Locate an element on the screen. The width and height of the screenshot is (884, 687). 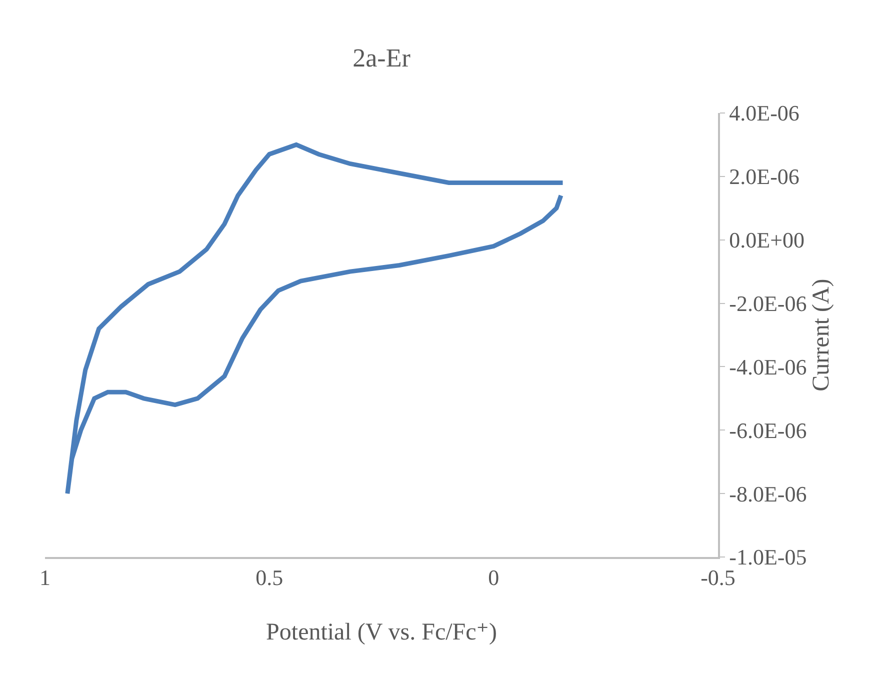
y-tick-label: 2.0E-06 is located at coordinates (764, 177).